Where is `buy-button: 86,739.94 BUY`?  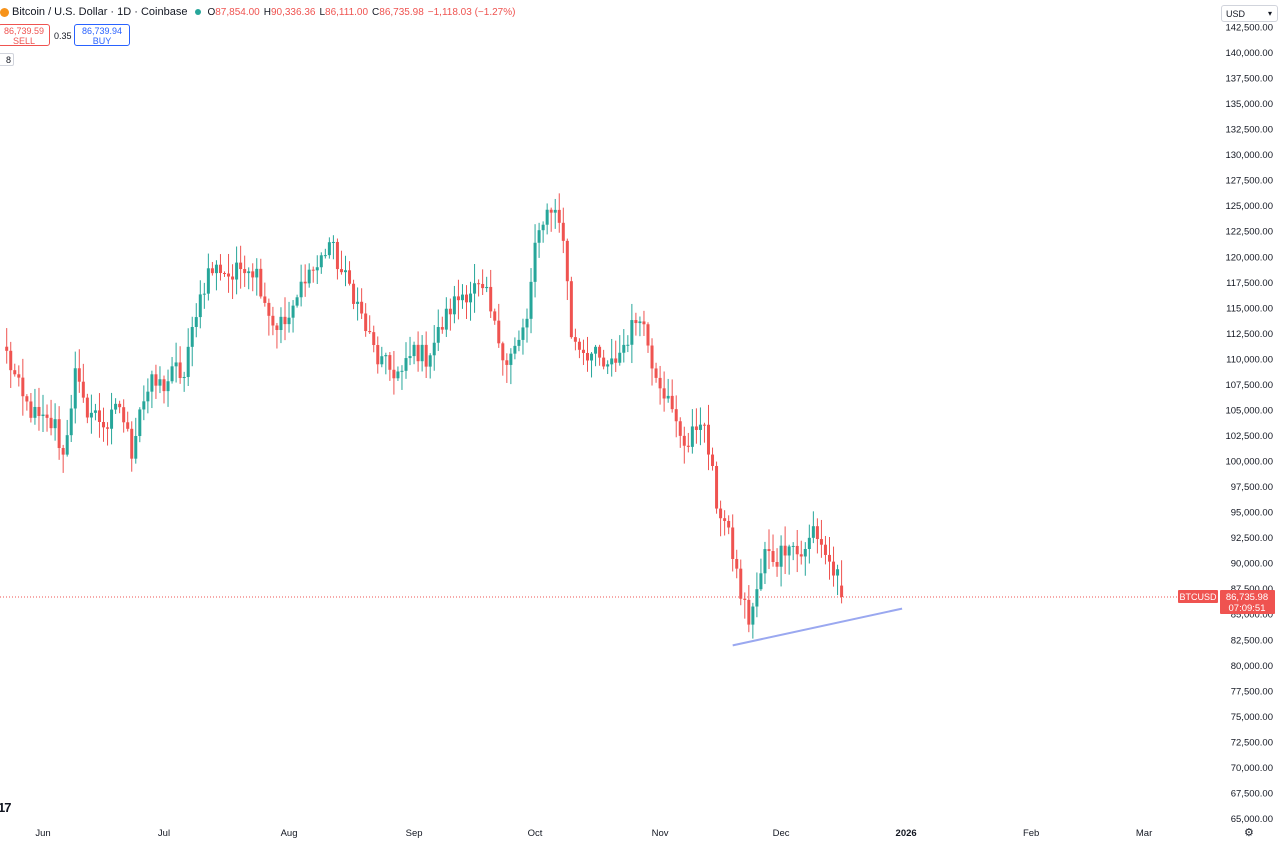
buy-button: 86,739.94 BUY is located at coordinates (102, 35).